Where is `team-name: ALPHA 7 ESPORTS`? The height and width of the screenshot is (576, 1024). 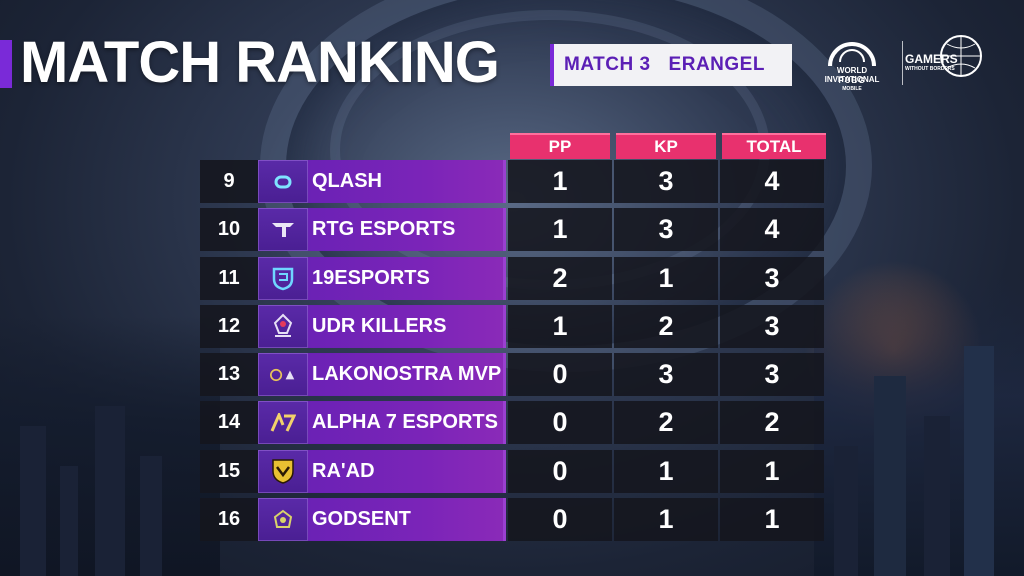
team-name: ALPHA 7 ESPORTS is located at coordinates (407, 423).